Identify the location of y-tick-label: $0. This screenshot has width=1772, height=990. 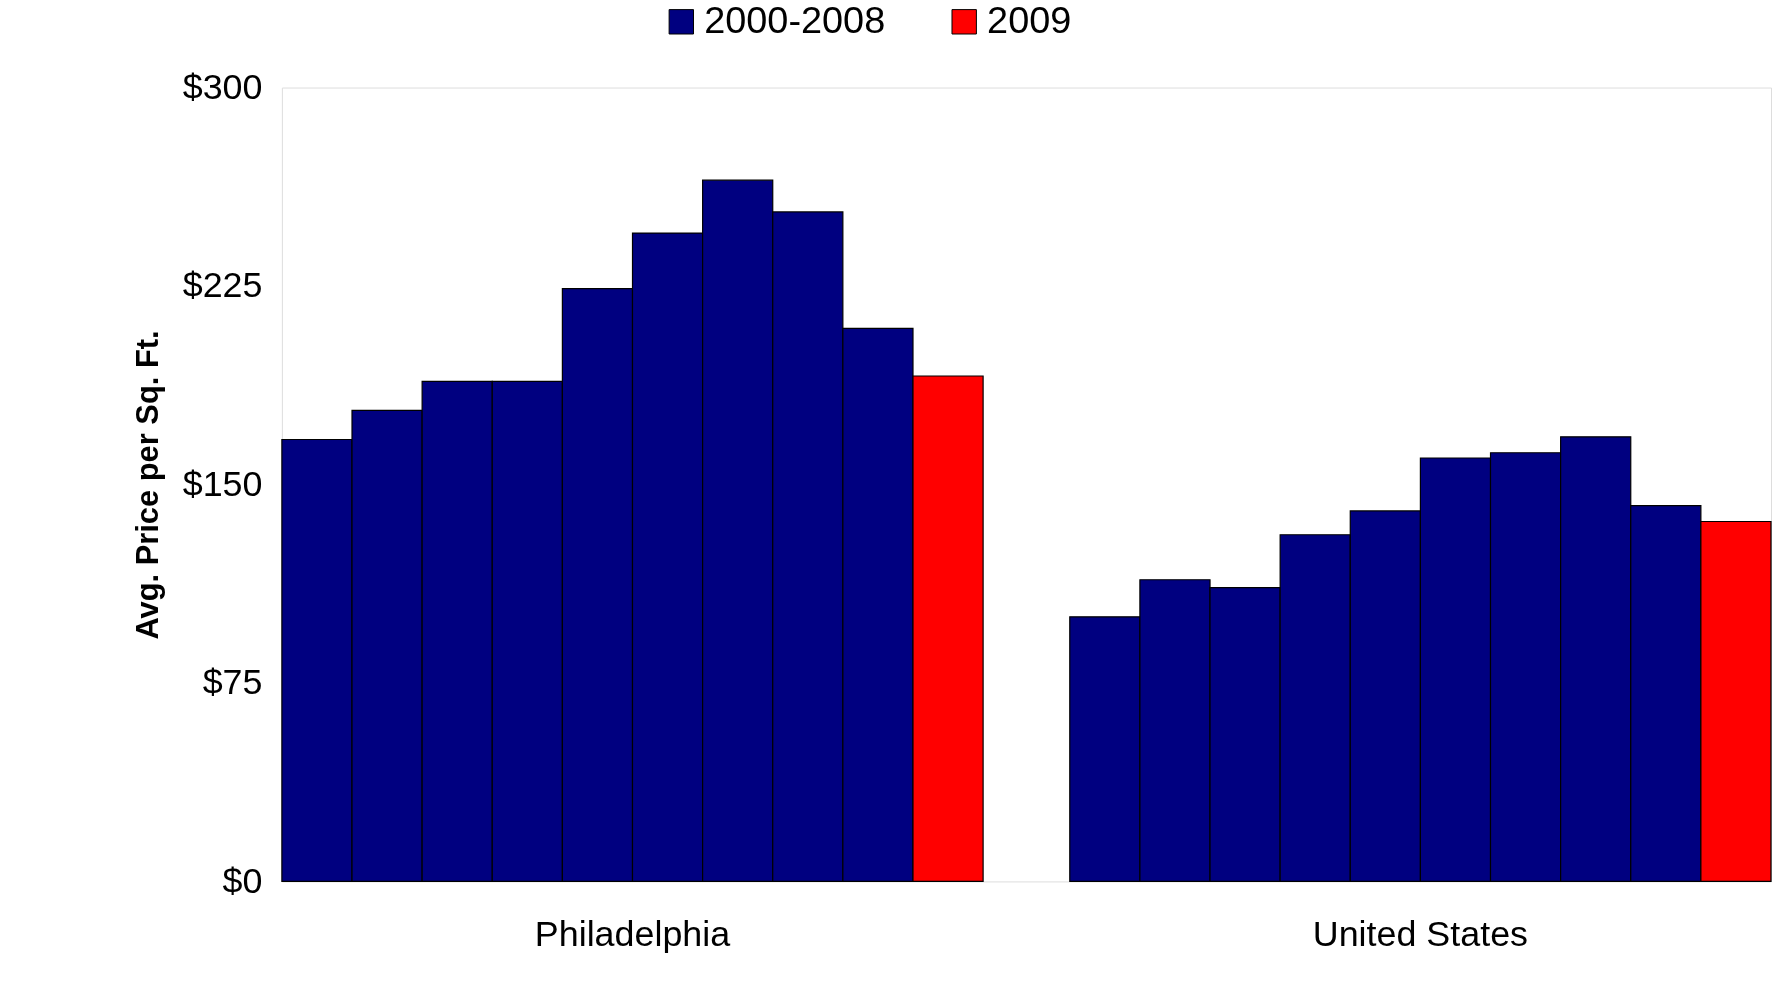
(242, 880).